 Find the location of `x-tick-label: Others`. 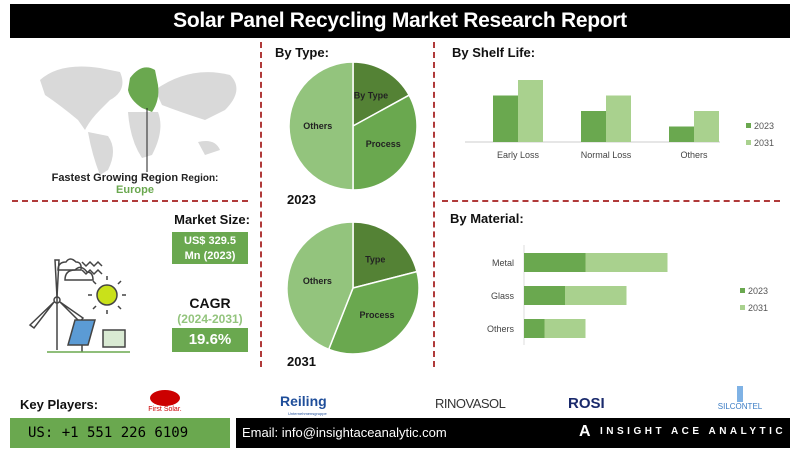

x-tick-label: Others is located at coordinates (694, 155).